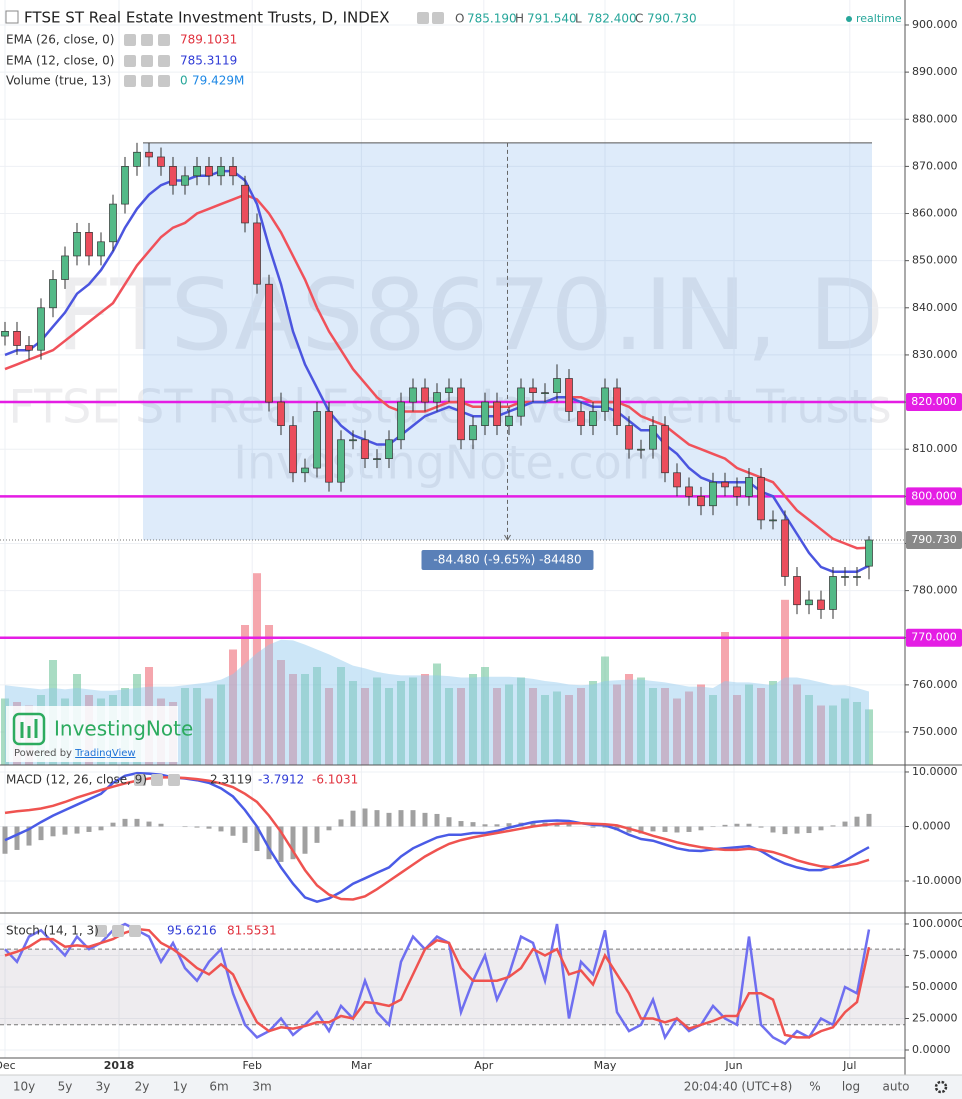  I want to click on range-button: 5y, so click(65, 1087).